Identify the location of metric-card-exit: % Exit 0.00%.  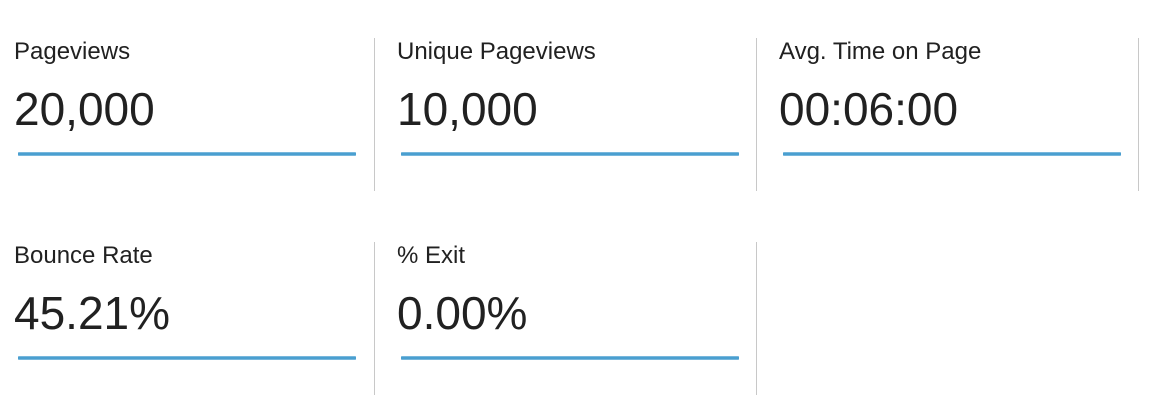
(574, 322).